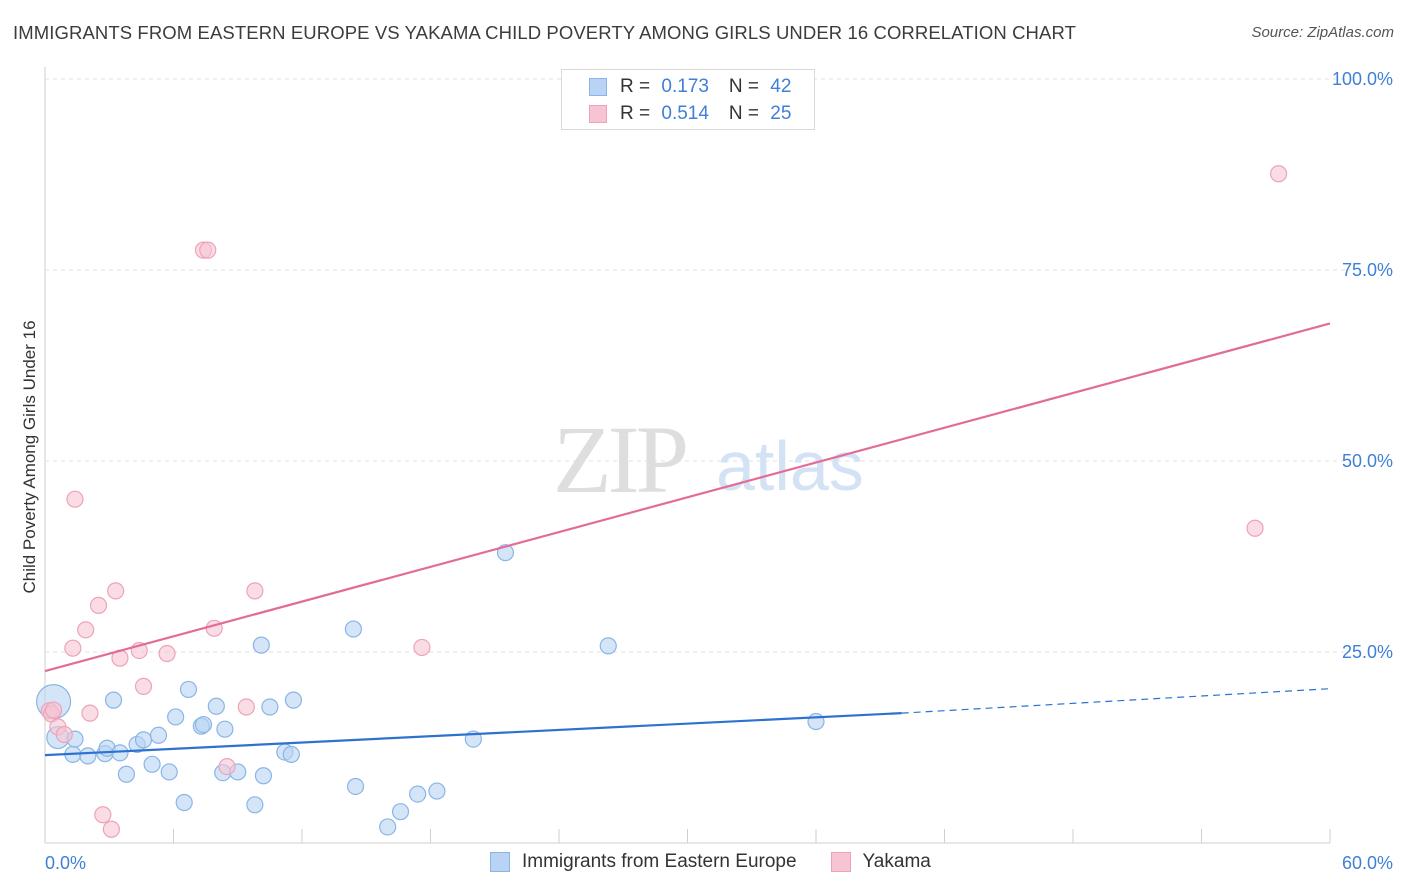 This screenshot has height=892, width=1406. I want to click on legend-item-yakama: Yakama, so click(880, 862).